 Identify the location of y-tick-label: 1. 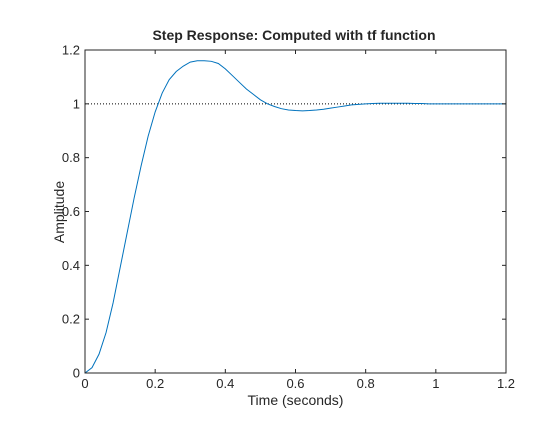
(76, 103).